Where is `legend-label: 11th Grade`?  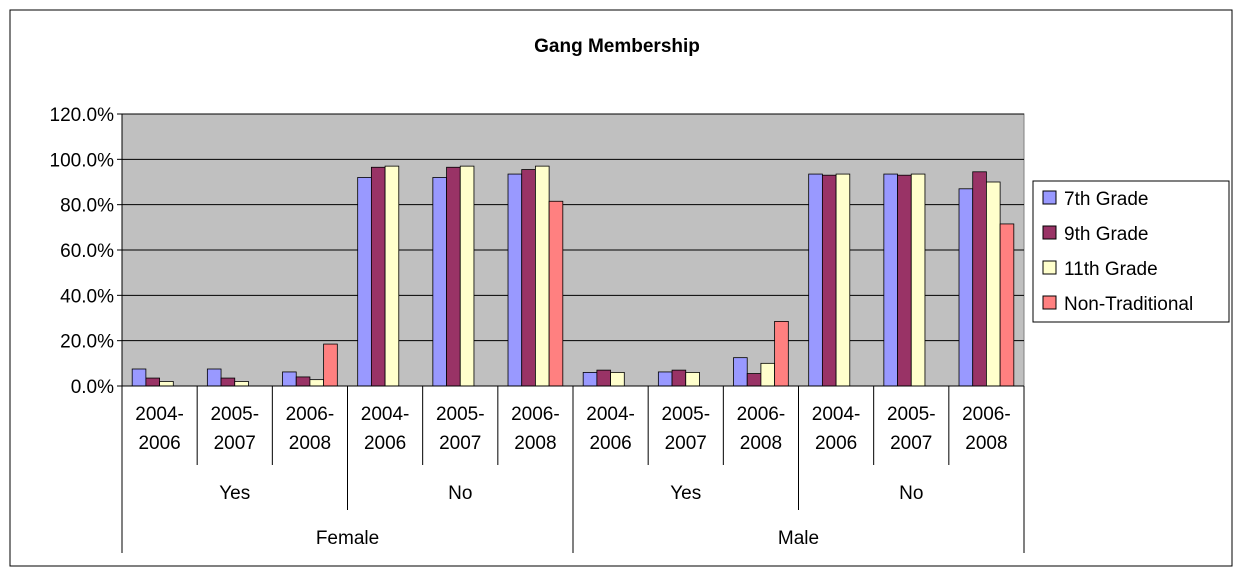
legend-label: 11th Grade is located at coordinates (1111, 269).